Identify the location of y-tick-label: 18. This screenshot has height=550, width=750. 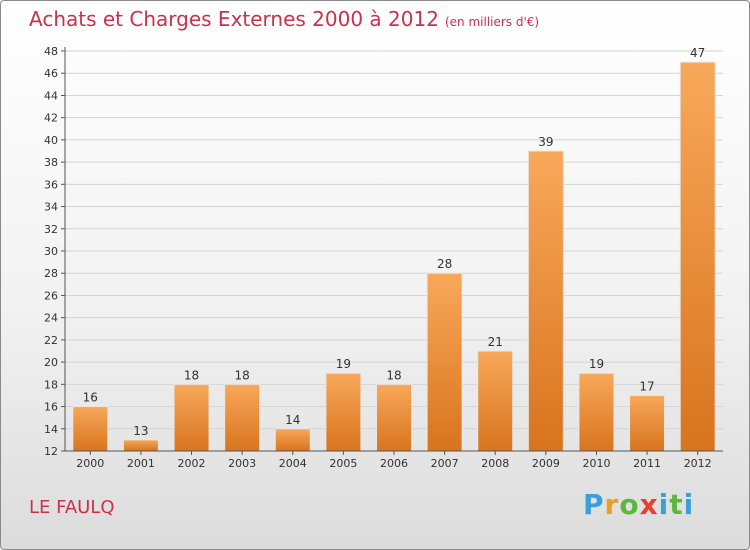
(51, 384).